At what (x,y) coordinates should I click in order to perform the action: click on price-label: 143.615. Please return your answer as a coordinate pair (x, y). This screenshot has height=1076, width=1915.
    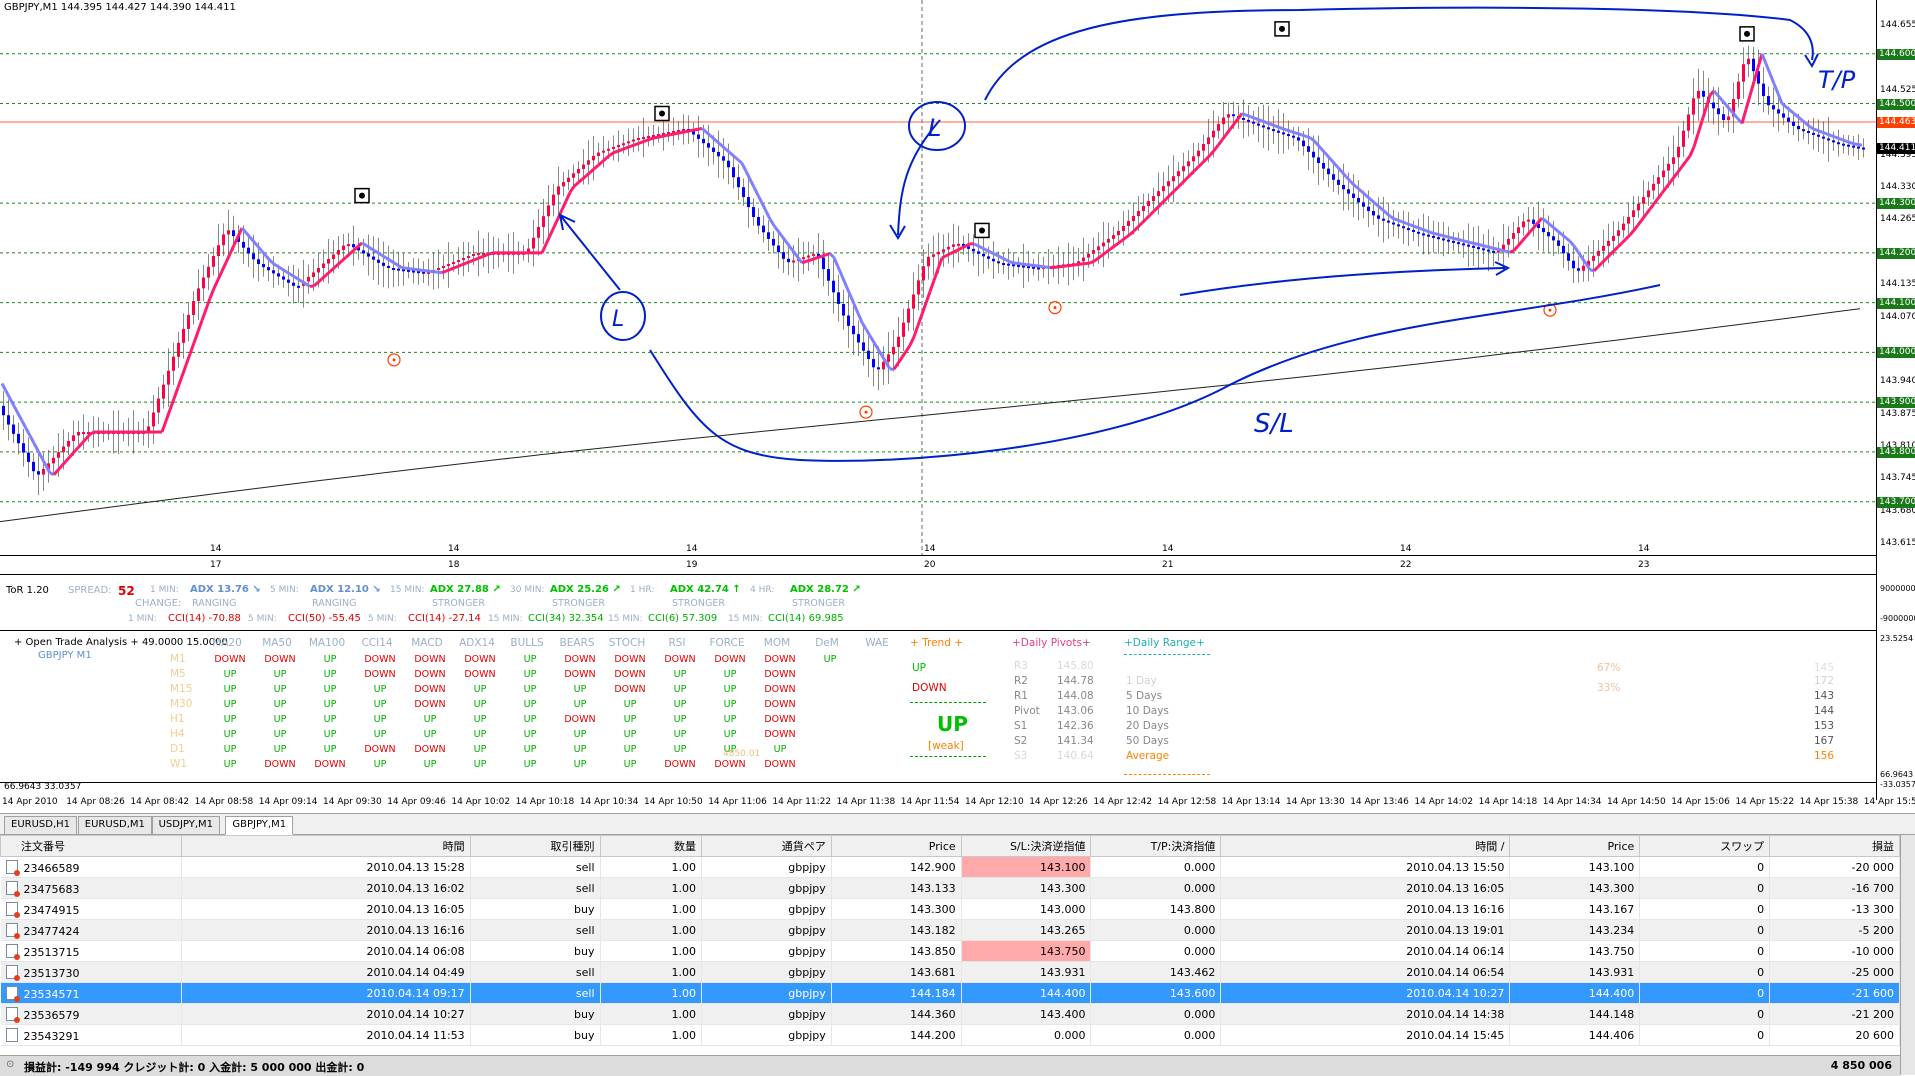
    Looking at the image, I should click on (1896, 543).